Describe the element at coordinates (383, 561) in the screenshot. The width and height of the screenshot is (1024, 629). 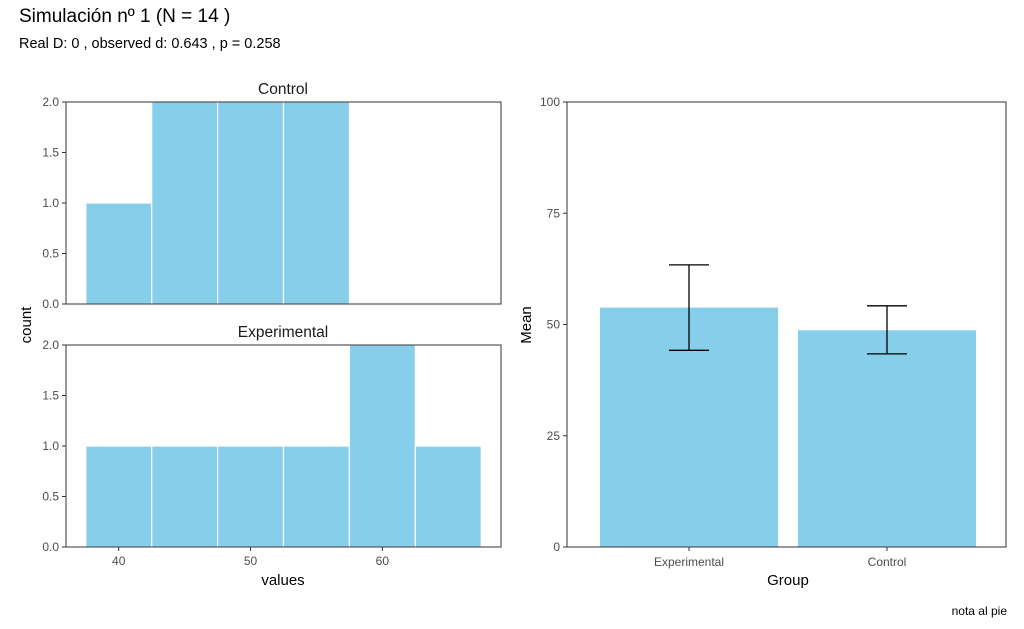
I see `x-tick-label: 60` at that location.